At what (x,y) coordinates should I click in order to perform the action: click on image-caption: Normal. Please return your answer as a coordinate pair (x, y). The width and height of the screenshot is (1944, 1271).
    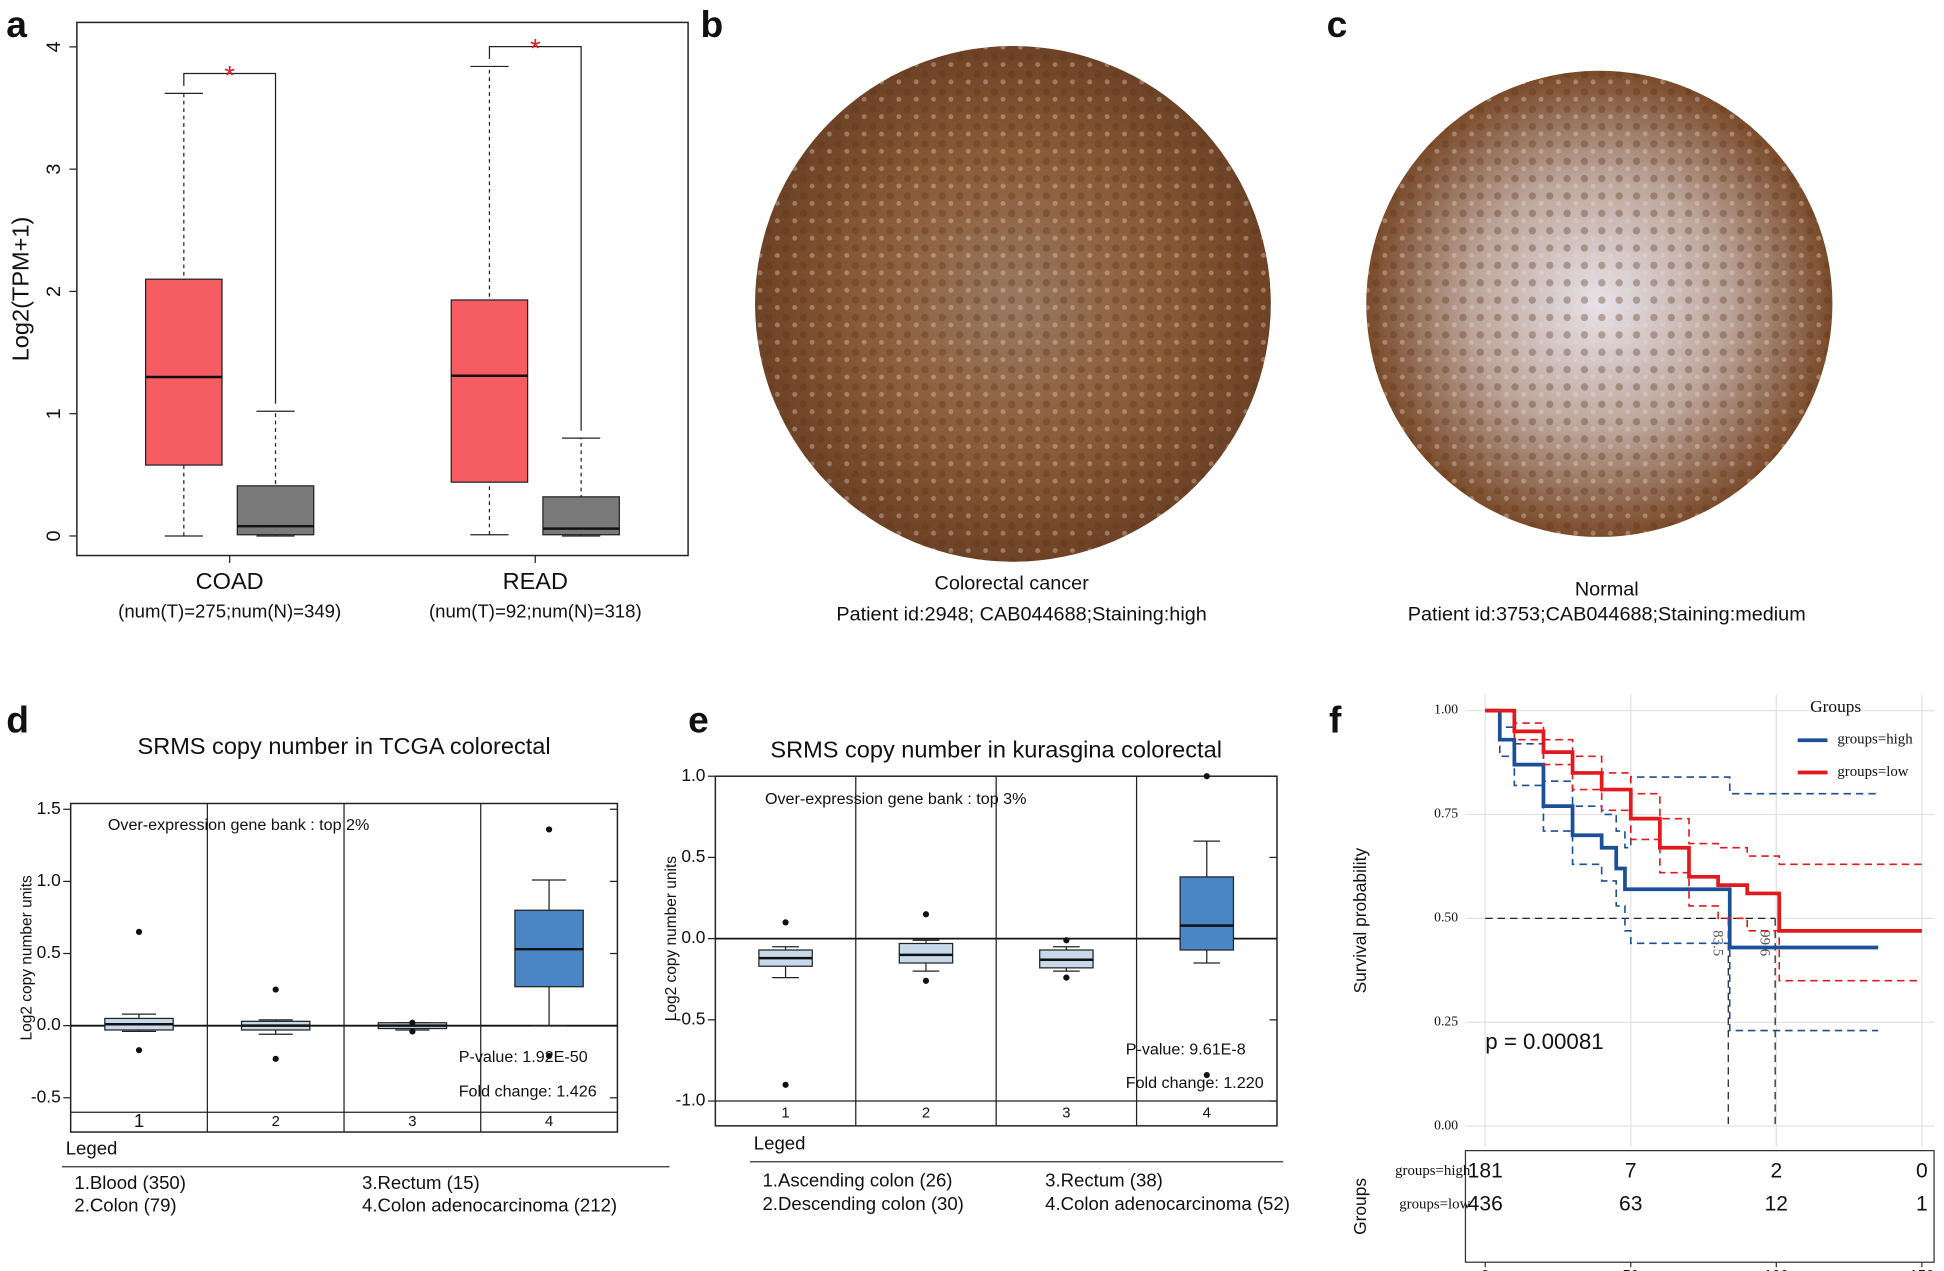
    Looking at the image, I should click on (1607, 589).